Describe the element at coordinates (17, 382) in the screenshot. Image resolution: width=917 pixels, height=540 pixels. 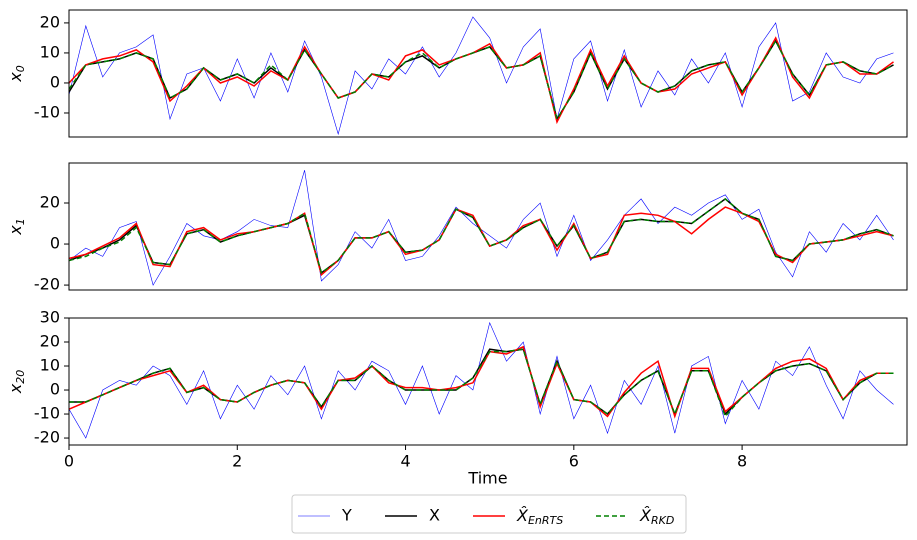
I see `y-axis-label: x20` at that location.